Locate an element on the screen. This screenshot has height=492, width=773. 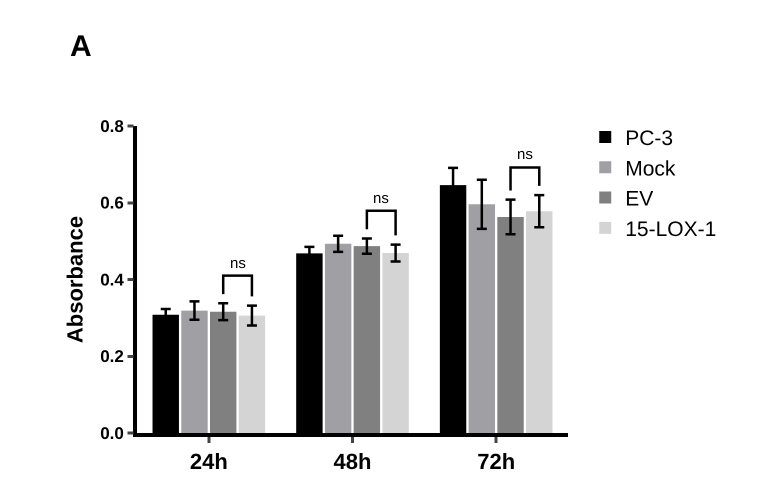
x-tick-label: 48h is located at coordinates (353, 461).